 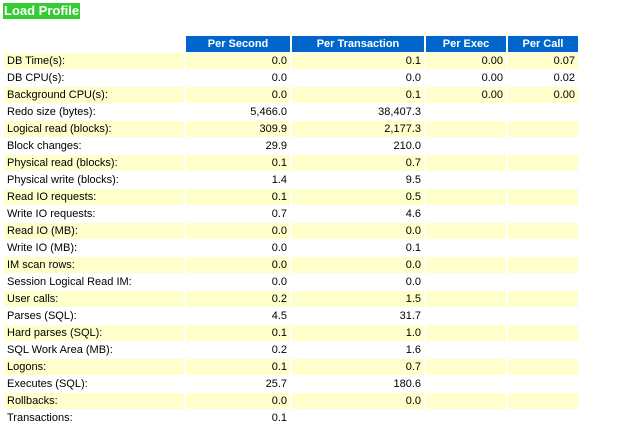 I want to click on table-row: Physical write (blocks): 1.4 9.5, so click(x=291, y=180).